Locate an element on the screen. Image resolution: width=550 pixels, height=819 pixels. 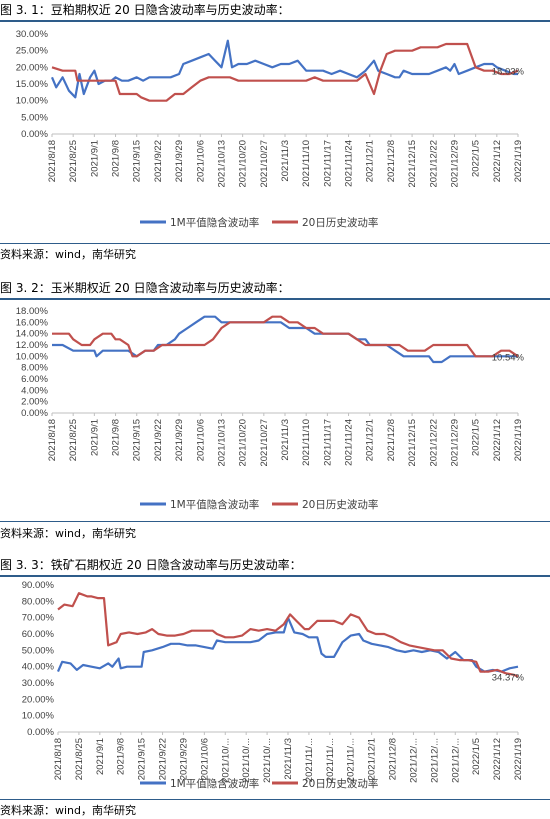
y-tick-label: 50.00% is located at coordinates (38, 650).